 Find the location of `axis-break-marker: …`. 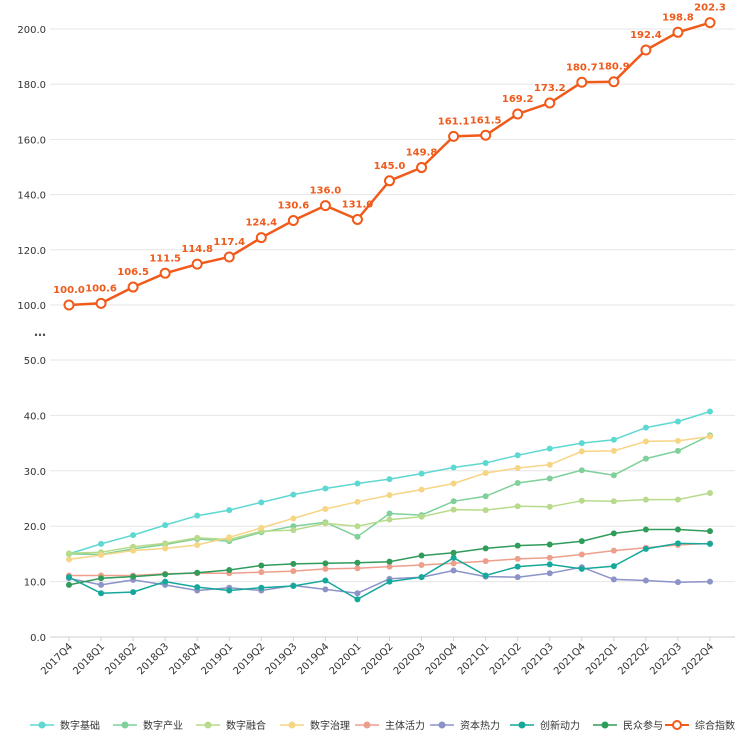

axis-break-marker: … is located at coordinates (40, 332).